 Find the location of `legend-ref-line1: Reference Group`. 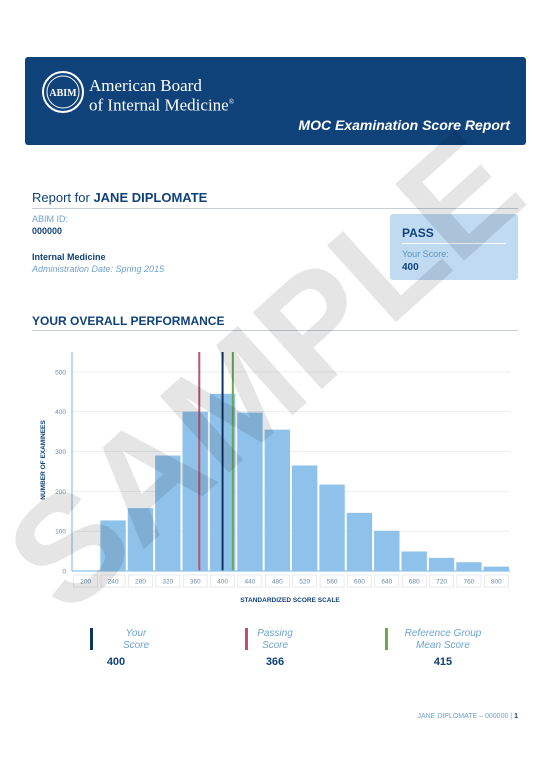

legend-ref-line1: Reference Group is located at coordinates (443, 633).